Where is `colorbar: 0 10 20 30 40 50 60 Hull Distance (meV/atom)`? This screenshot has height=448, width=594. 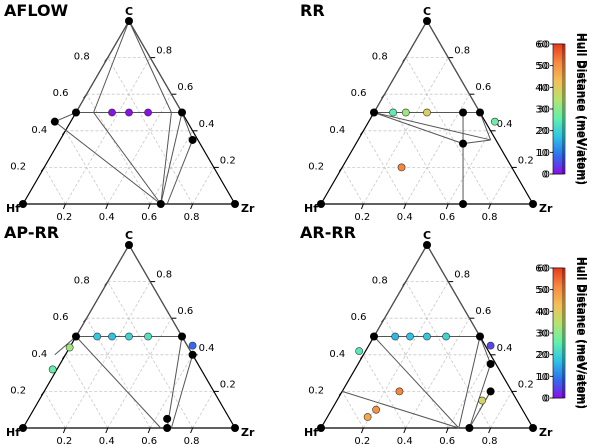 colorbar: 0 10 20 30 40 50 60 Hull Distance (meV/atom) is located at coordinates (560, 333).